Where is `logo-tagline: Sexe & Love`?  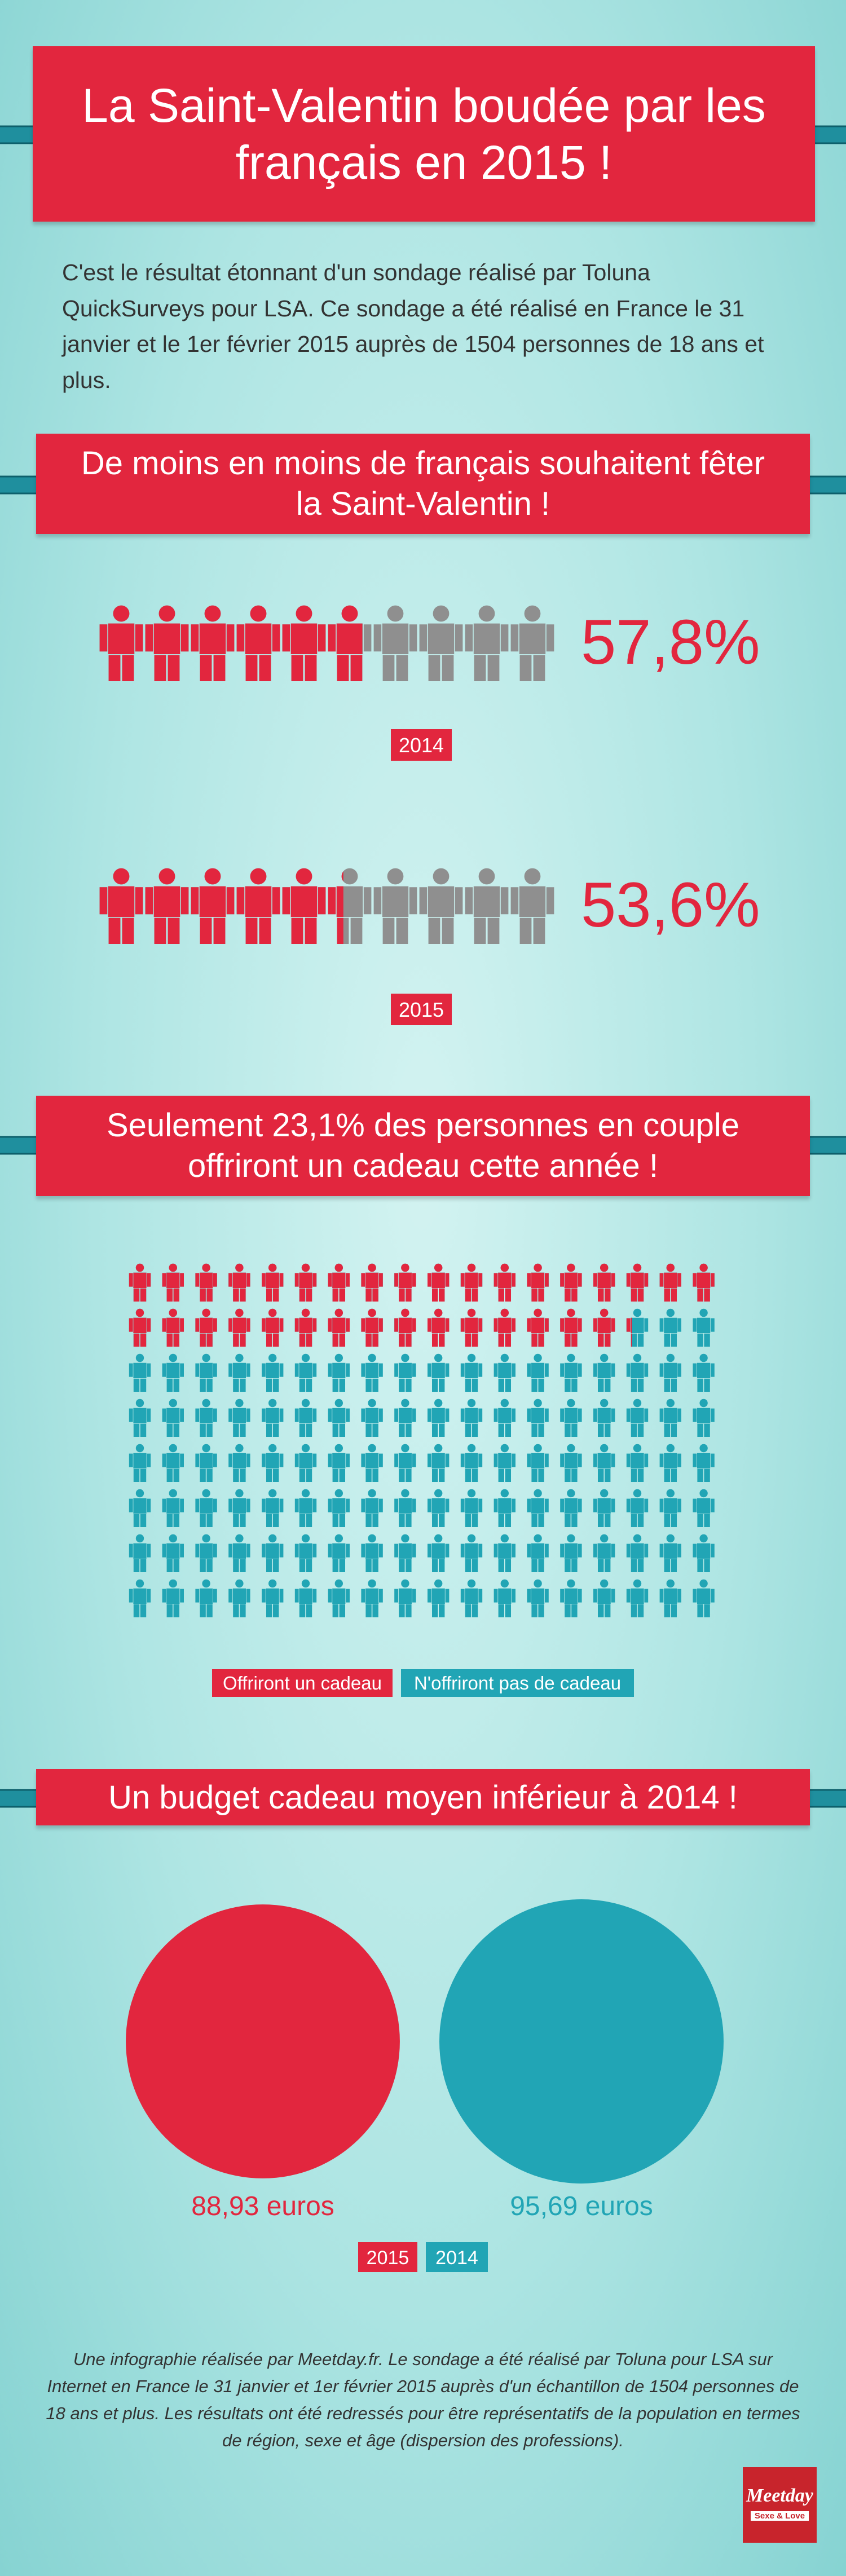
logo-tagline: Sexe & Love is located at coordinates (780, 2516).